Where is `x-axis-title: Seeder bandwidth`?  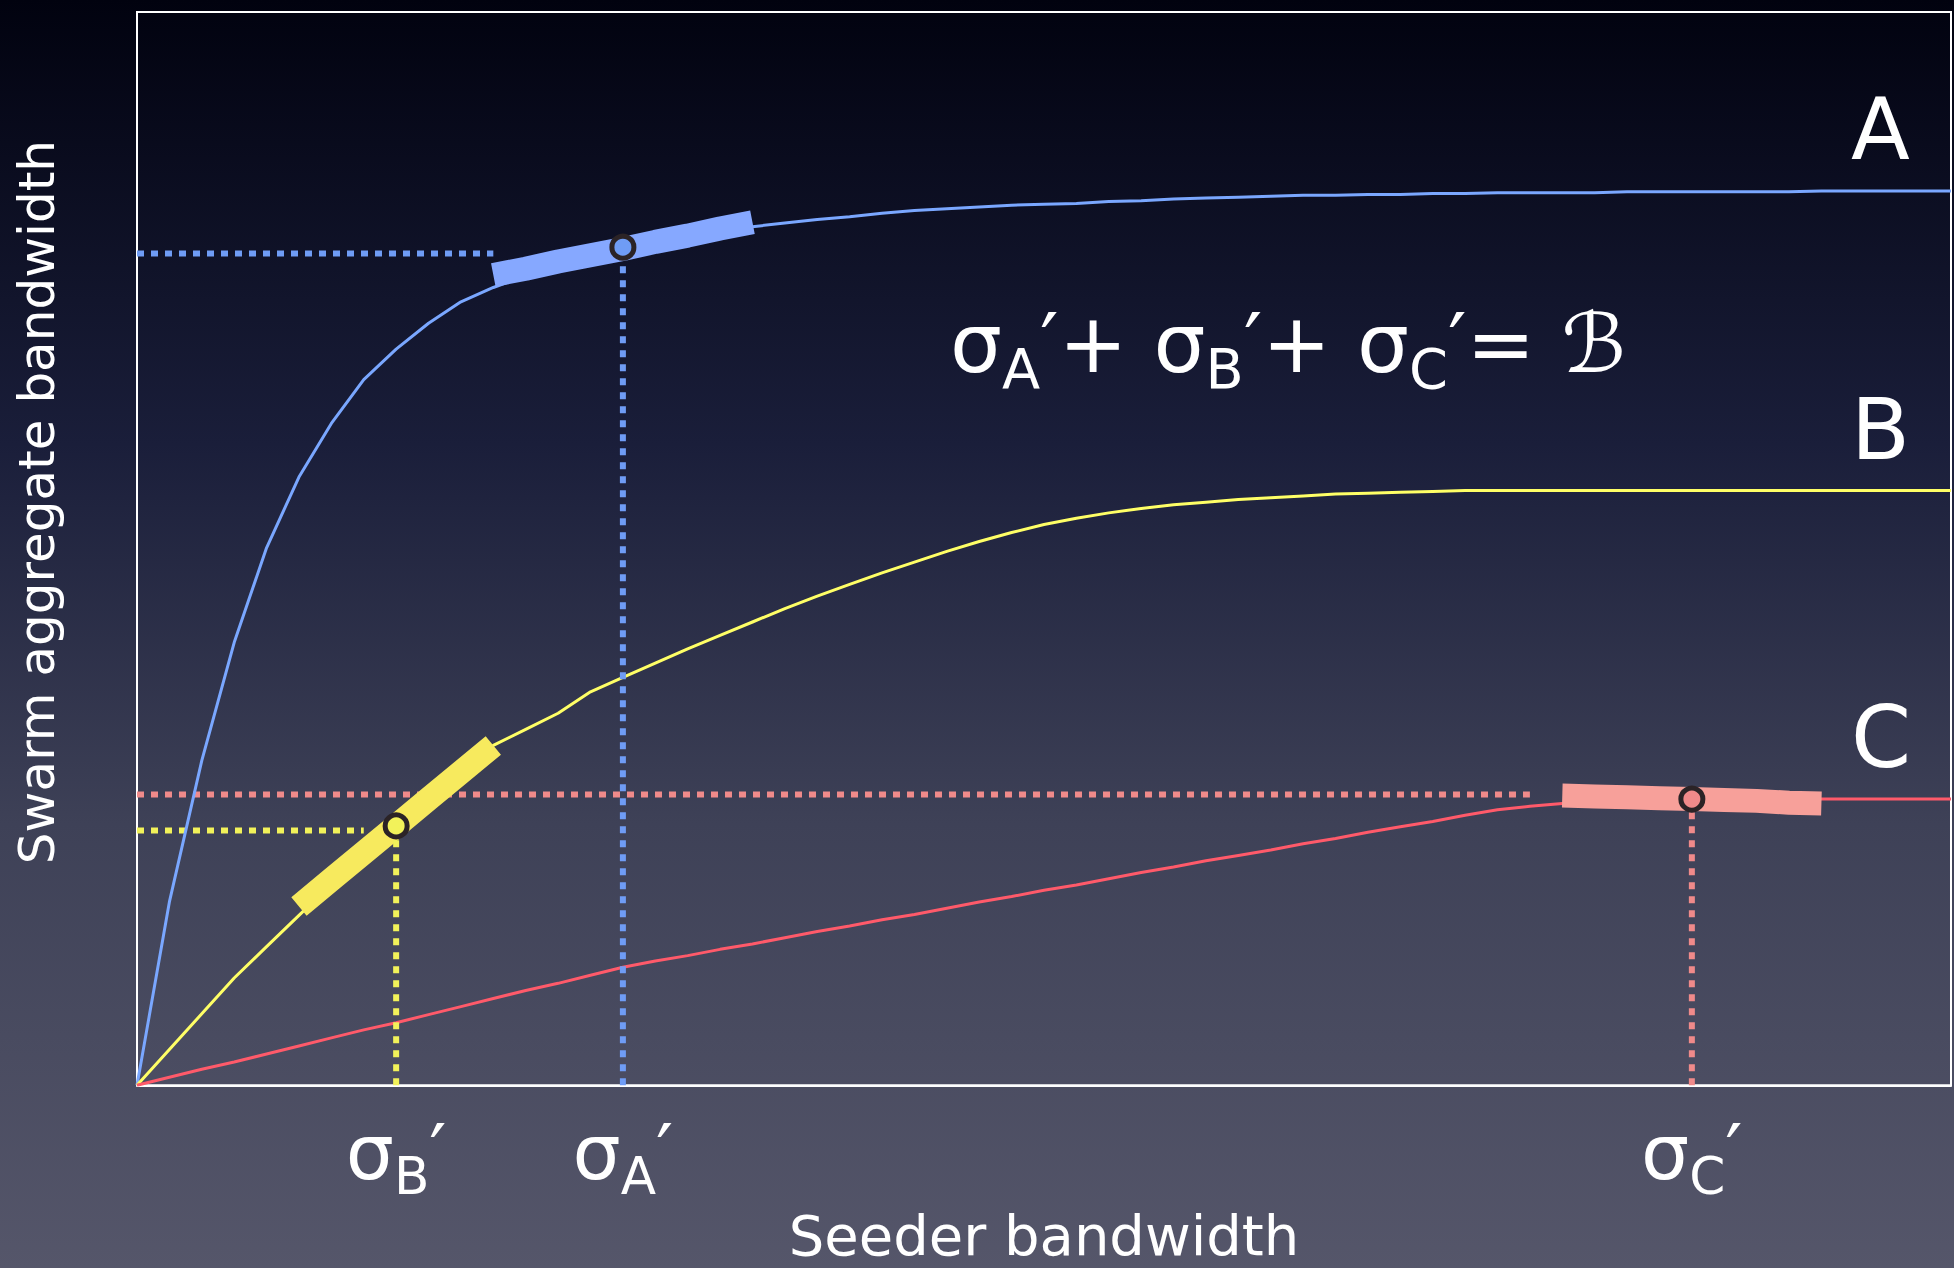
x-axis-title: Seeder bandwidth is located at coordinates (1044, 1235).